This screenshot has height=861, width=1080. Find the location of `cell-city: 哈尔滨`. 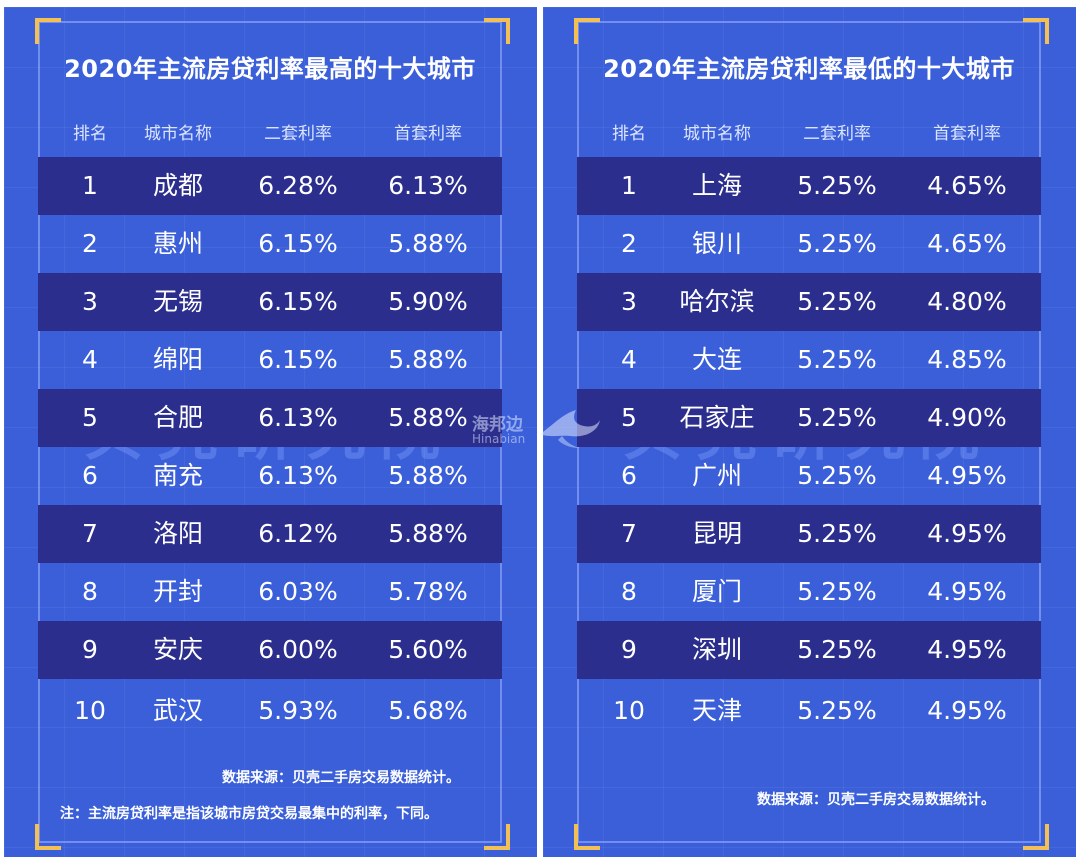

cell-city: 哈尔滨 is located at coordinates (717, 301).